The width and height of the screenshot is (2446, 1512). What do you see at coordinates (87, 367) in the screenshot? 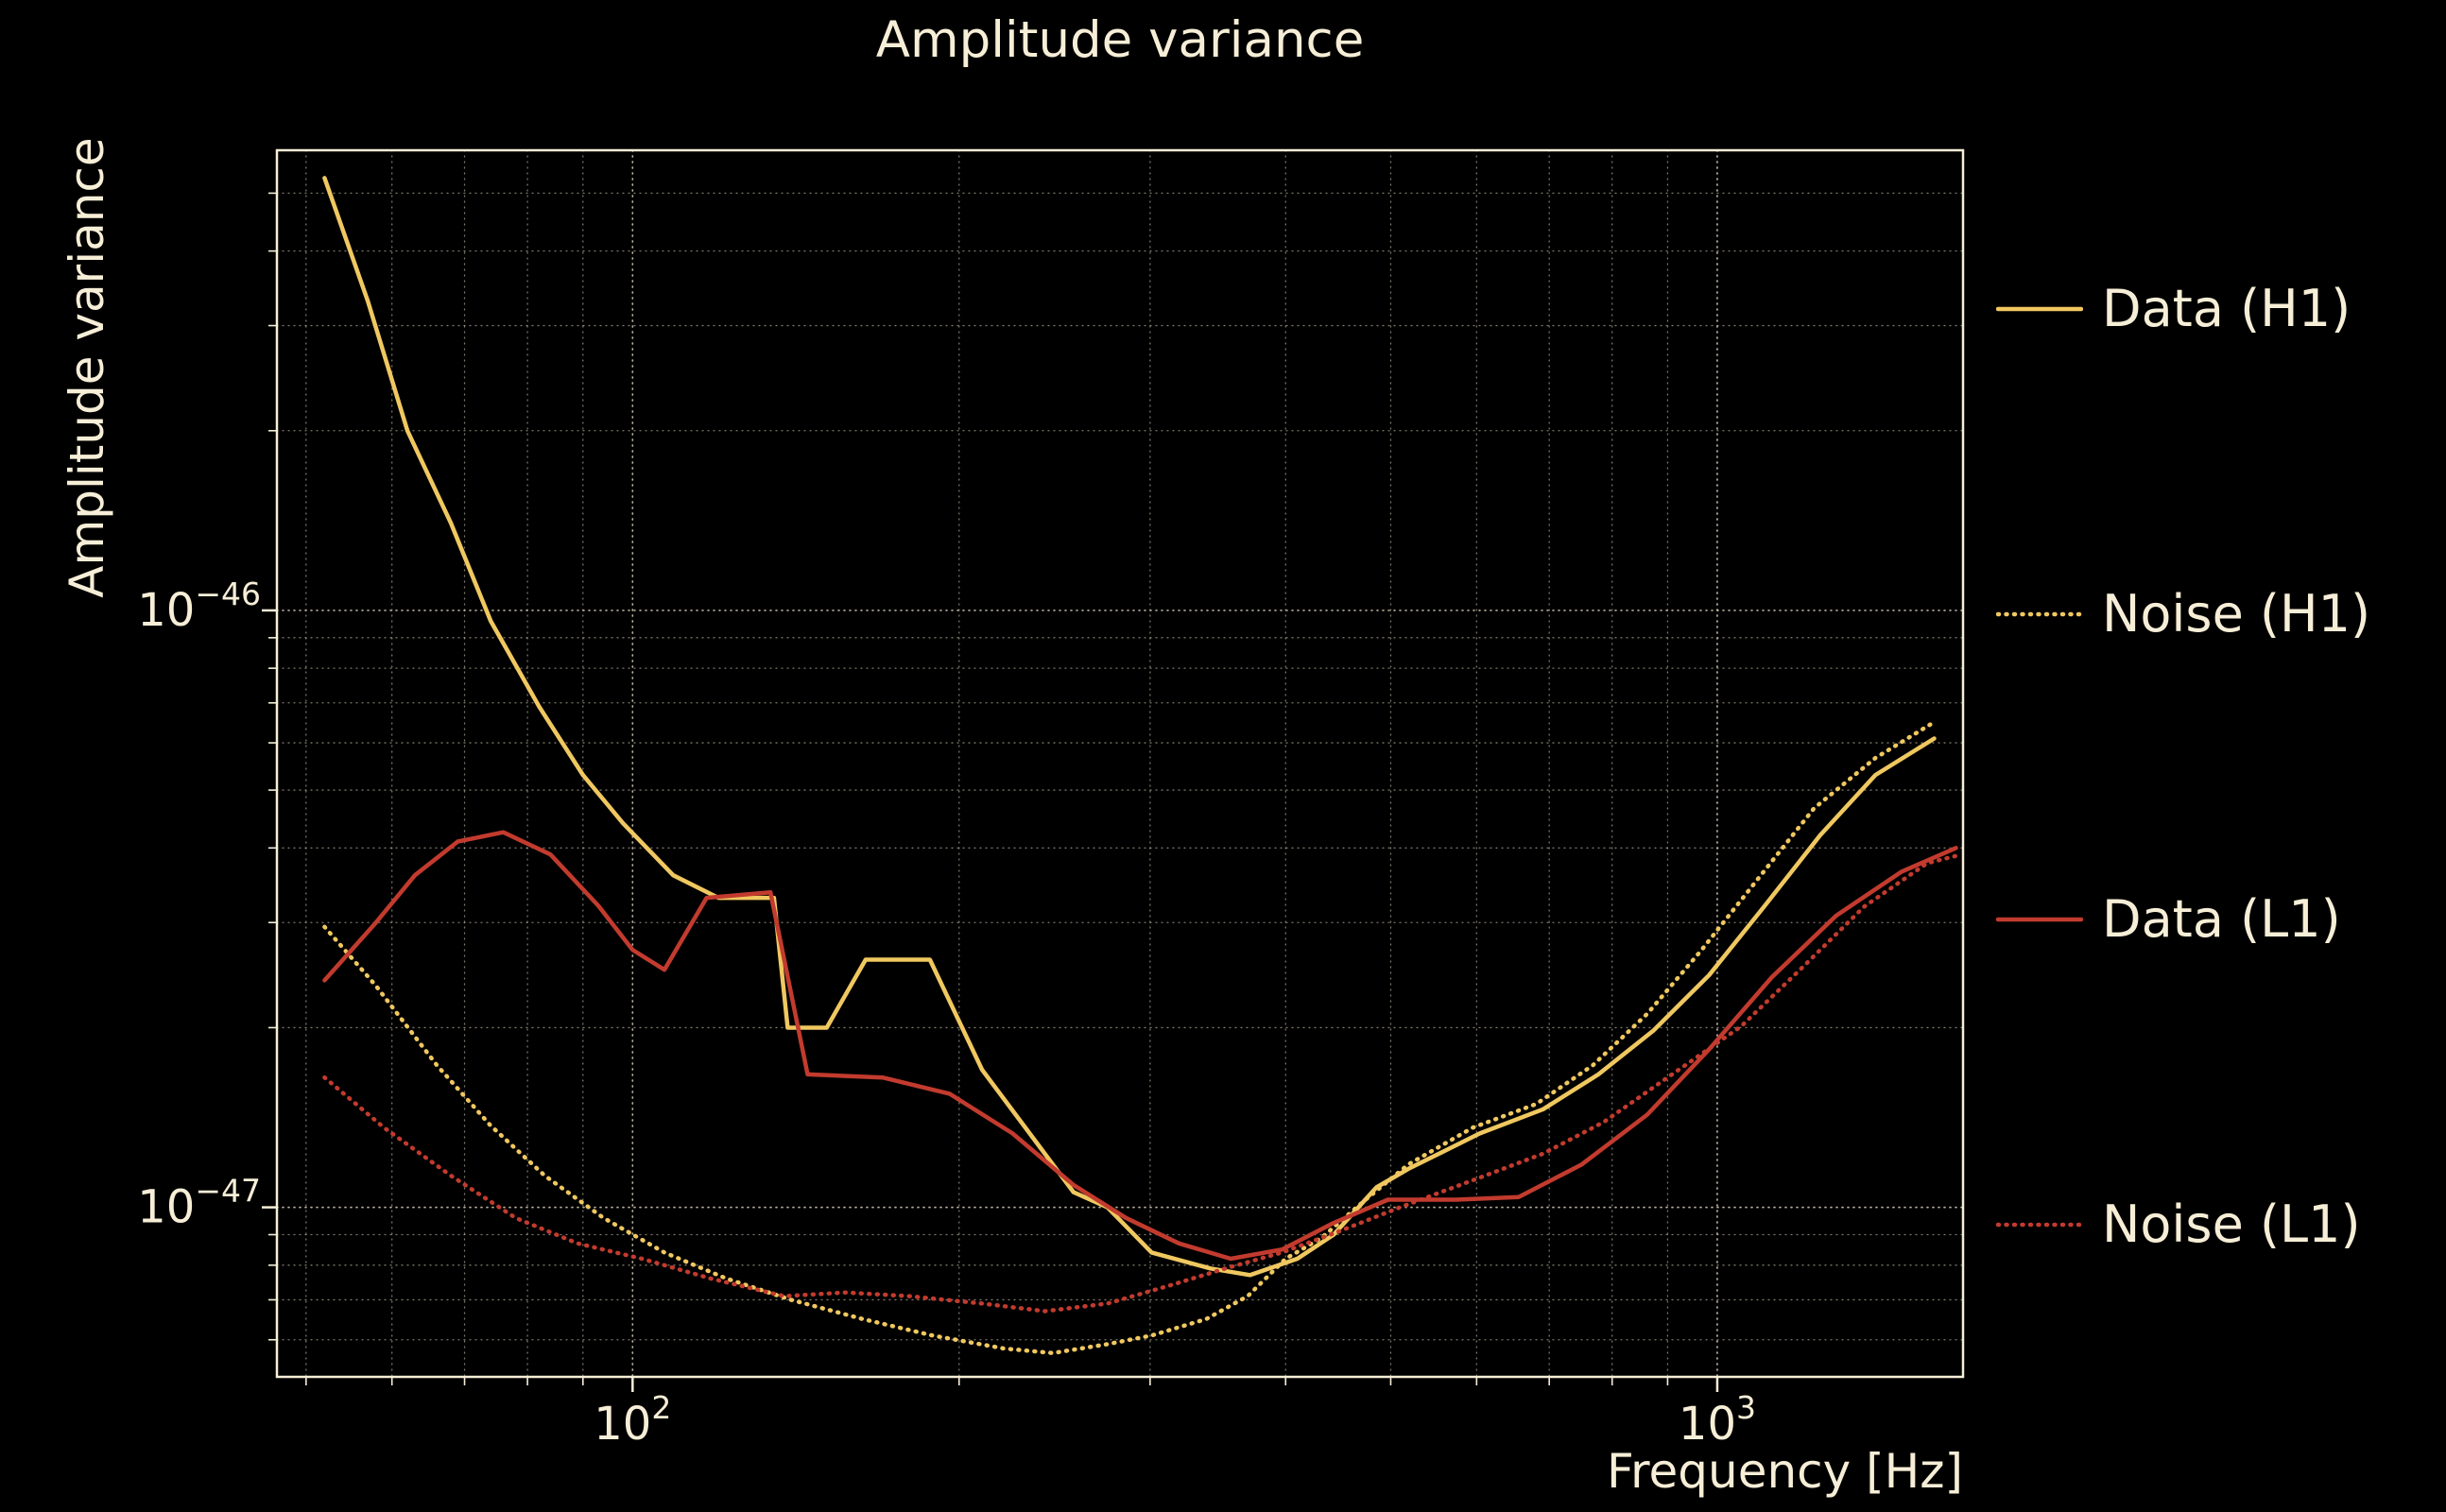
I see `y-axis-label: Amplitude variance` at bounding box center [87, 367].